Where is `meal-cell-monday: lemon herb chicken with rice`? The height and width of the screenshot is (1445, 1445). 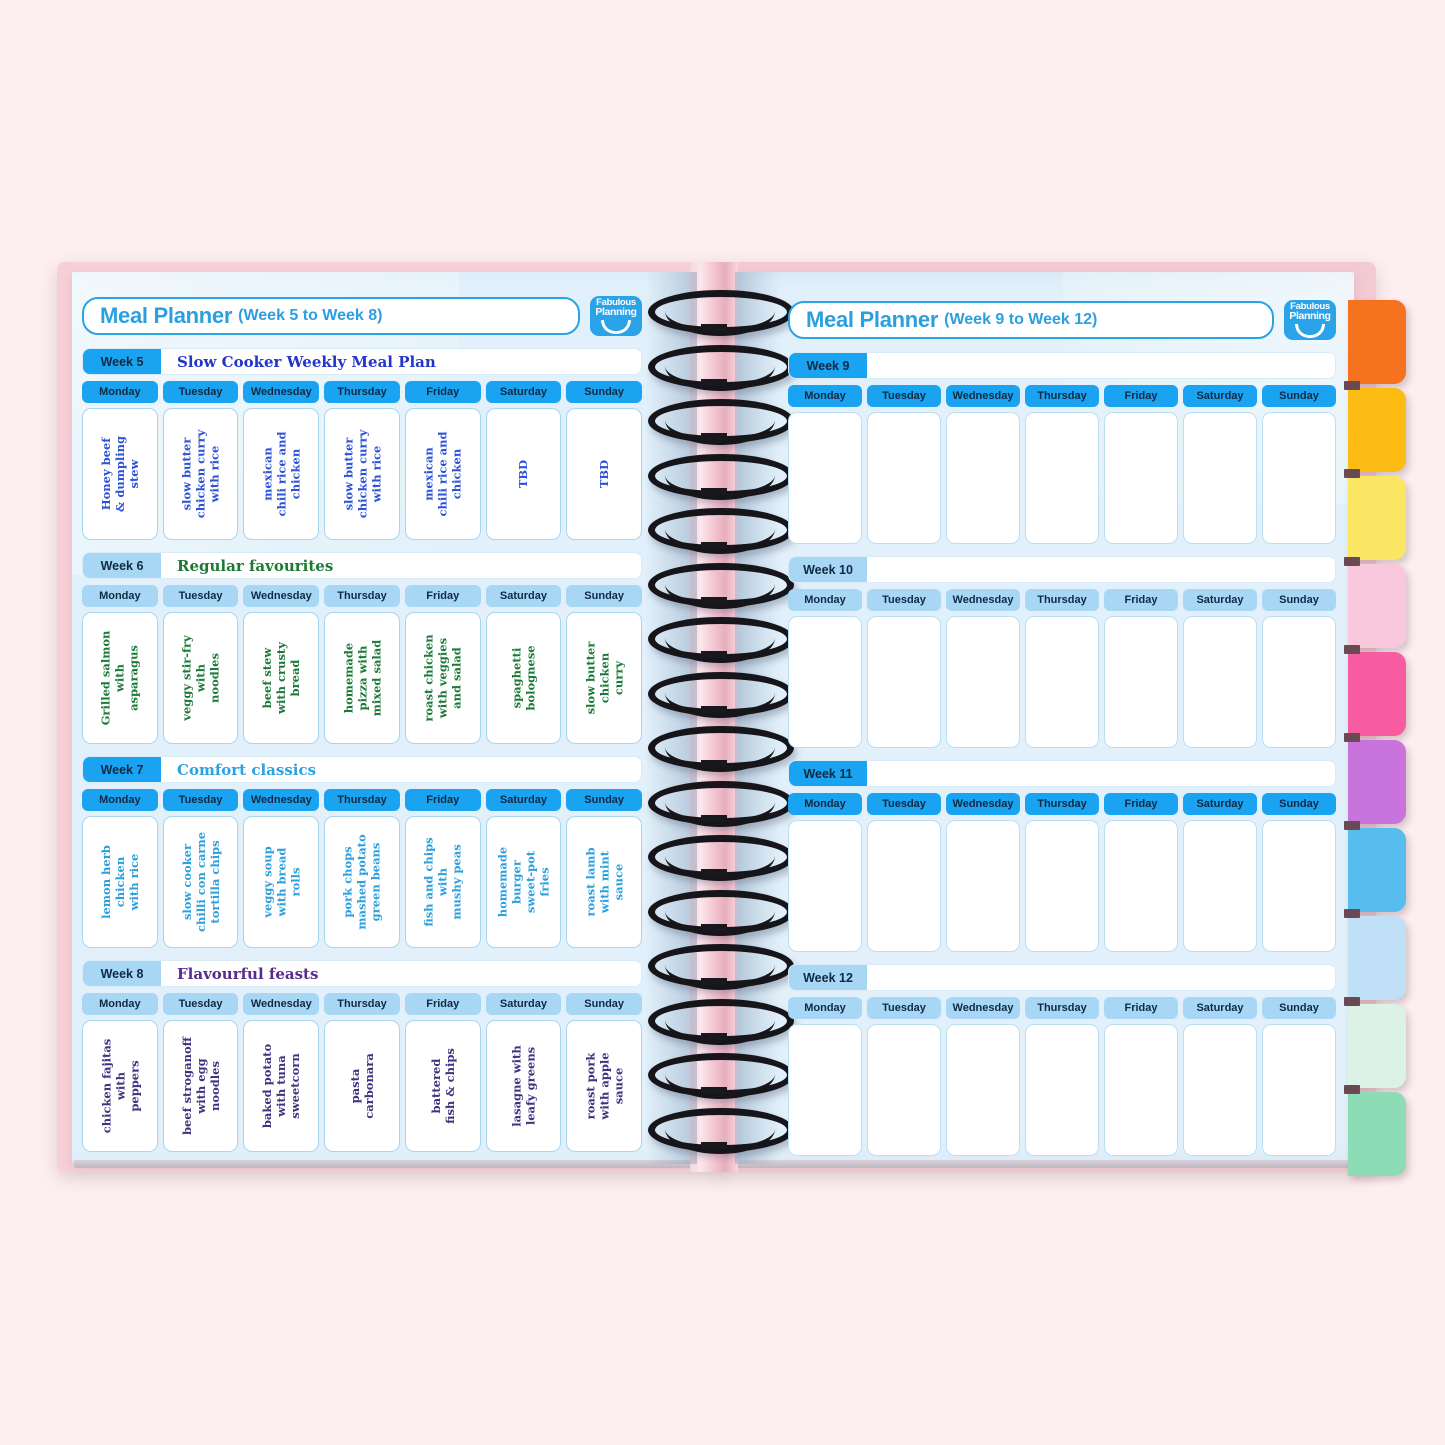
meal-cell-monday: lemon herb chicken with rice is located at coordinates (120, 882).